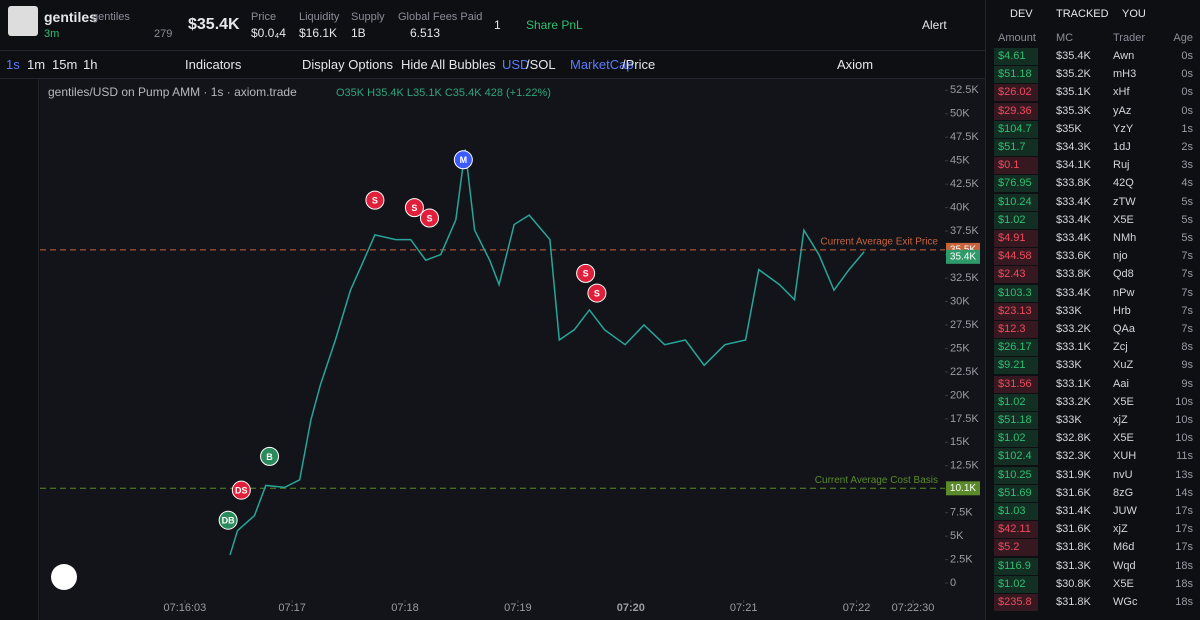  What do you see at coordinates (953, 583) in the screenshot?
I see `y-tick-label: 0` at bounding box center [953, 583].